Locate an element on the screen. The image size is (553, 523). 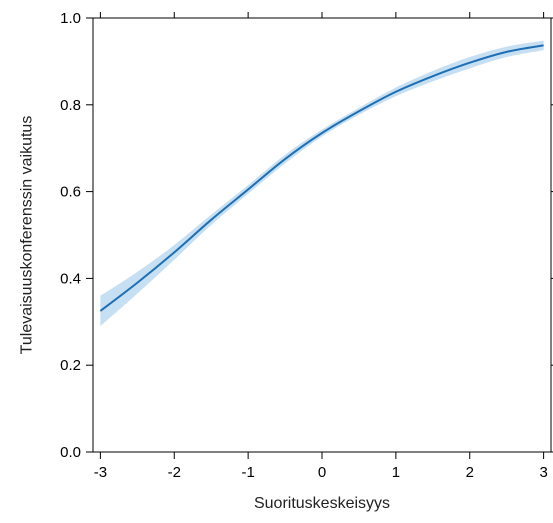
x-axis-title: Suorituskeskeisyys is located at coordinates (322, 503).